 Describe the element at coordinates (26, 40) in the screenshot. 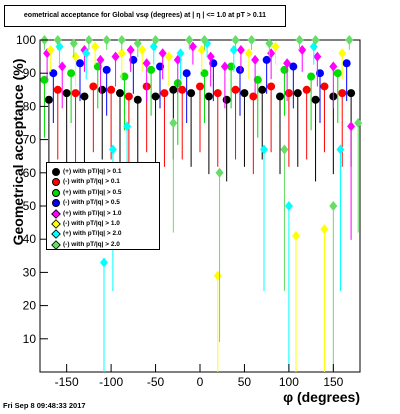

I see `y-tick-label: 100` at that location.